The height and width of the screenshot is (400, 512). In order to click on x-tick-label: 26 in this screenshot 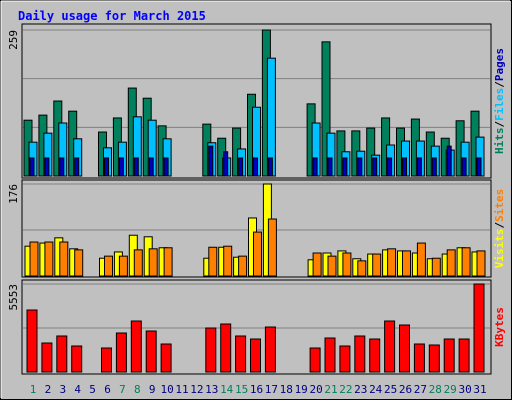, I will do `click(405, 389)`.